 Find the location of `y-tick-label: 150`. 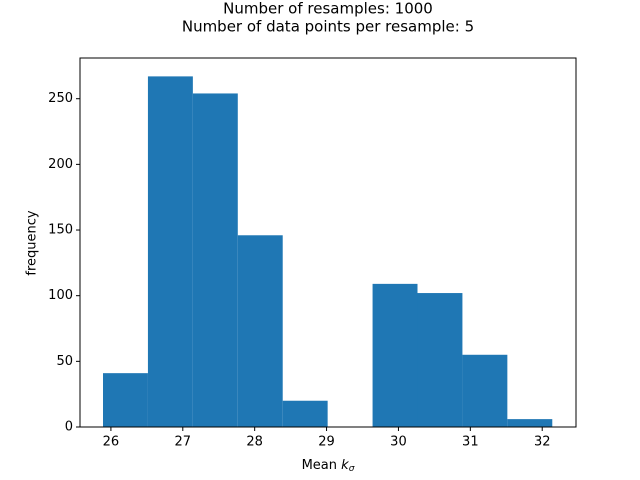

y-tick-label: 150 is located at coordinates (60, 230).